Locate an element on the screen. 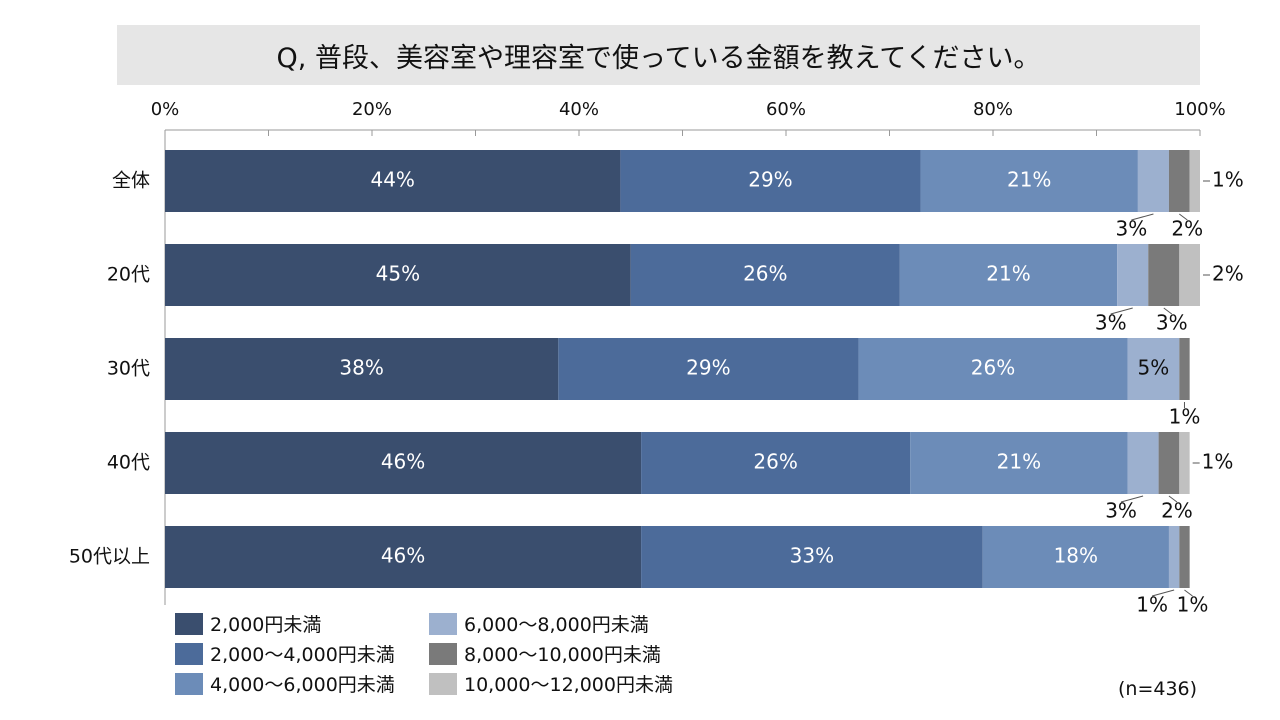 This screenshot has height=720, width=1280. x-tick-label: 80% is located at coordinates (993, 109).